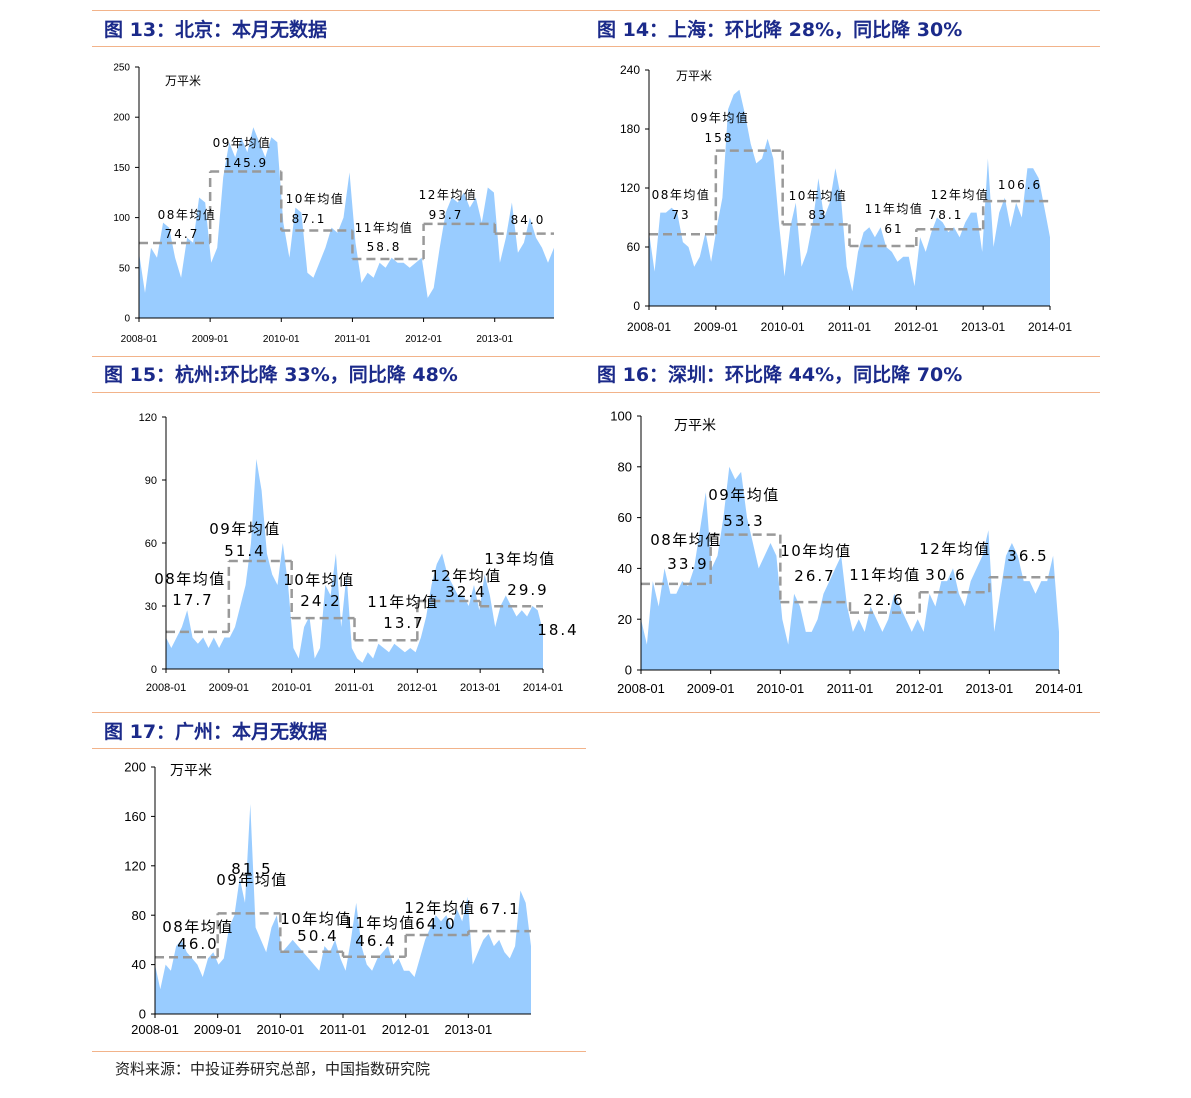  Describe the element at coordinates (121, 168) in the screenshot. I see `beijing-y-tick-label: 150` at that location.